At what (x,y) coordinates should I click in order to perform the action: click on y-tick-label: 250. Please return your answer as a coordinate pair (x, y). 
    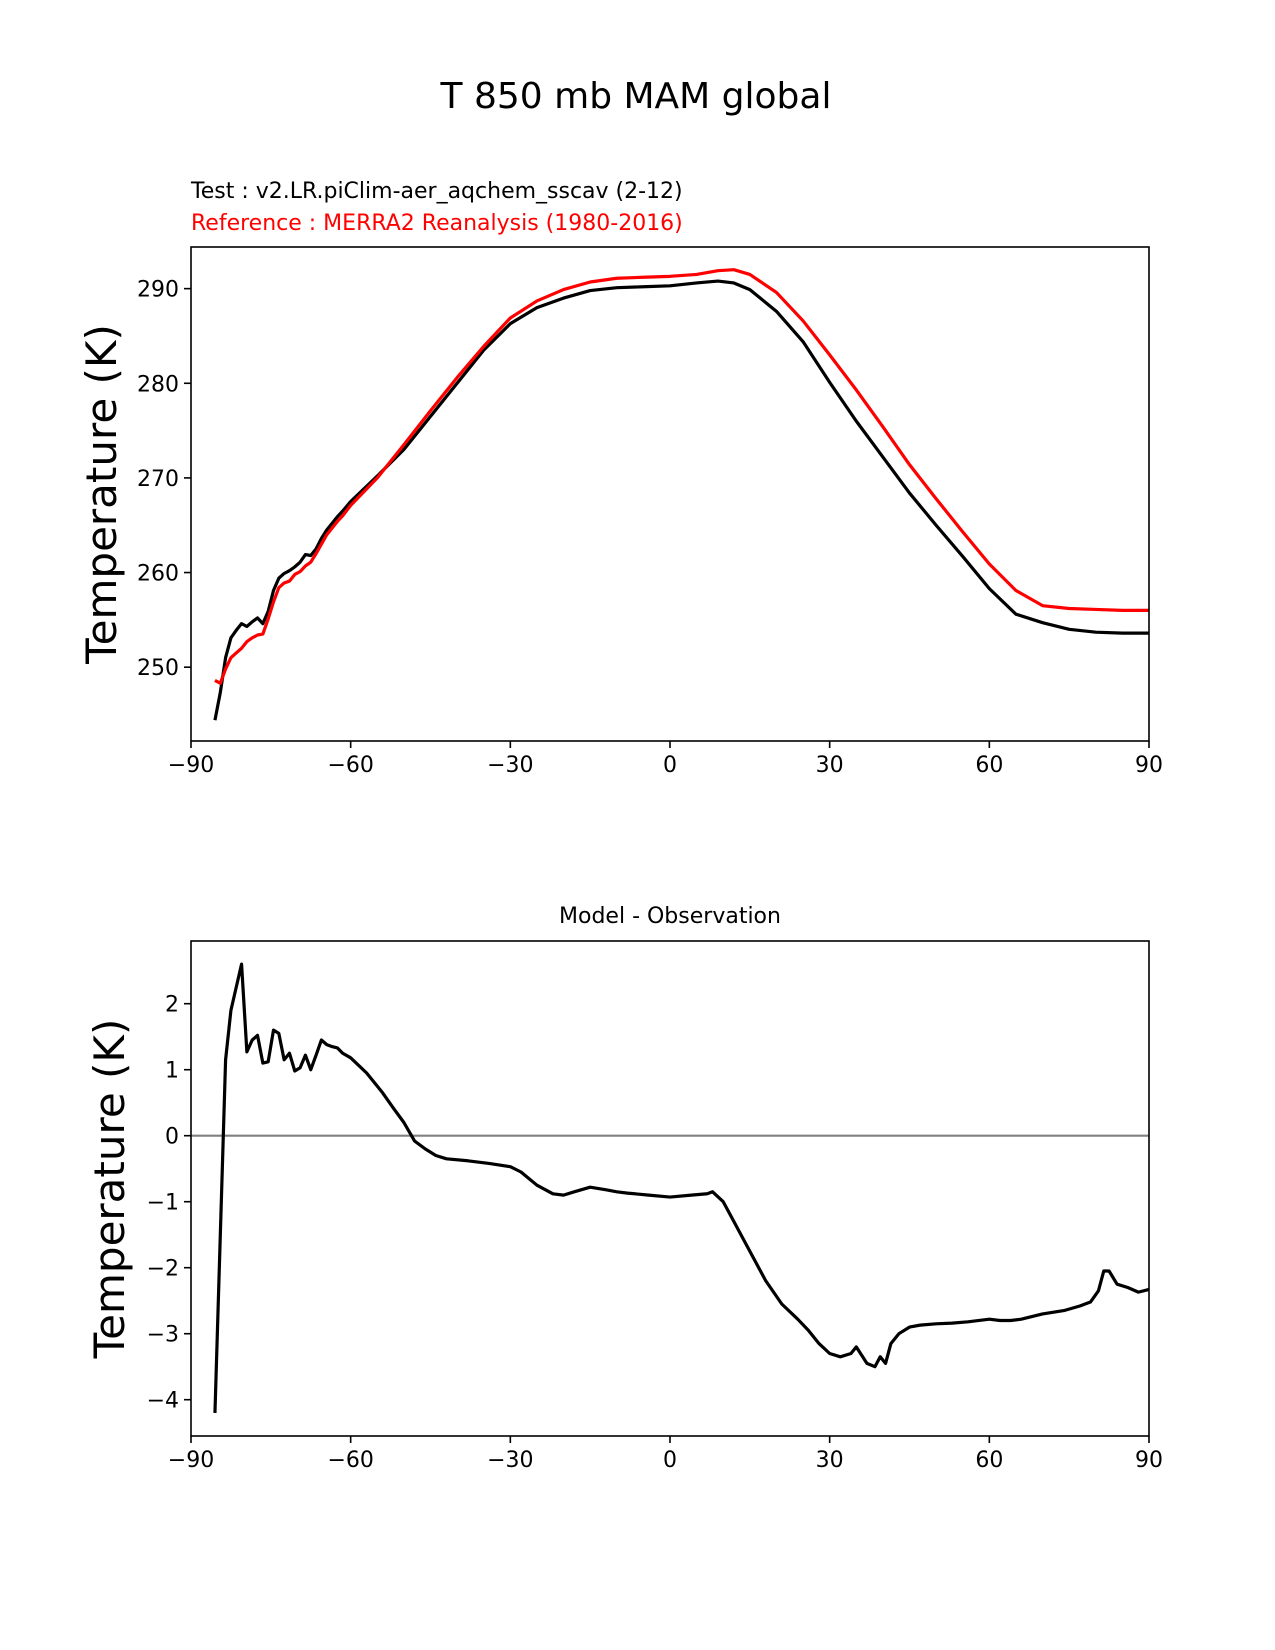
    Looking at the image, I should click on (158, 668).